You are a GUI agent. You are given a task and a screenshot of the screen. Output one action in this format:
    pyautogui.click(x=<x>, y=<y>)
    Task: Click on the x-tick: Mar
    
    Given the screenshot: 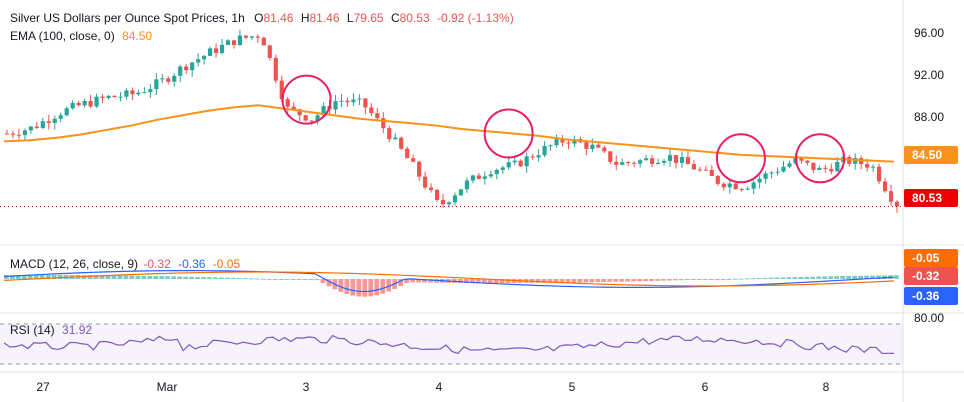 What is the action you would take?
    pyautogui.click(x=167, y=387)
    